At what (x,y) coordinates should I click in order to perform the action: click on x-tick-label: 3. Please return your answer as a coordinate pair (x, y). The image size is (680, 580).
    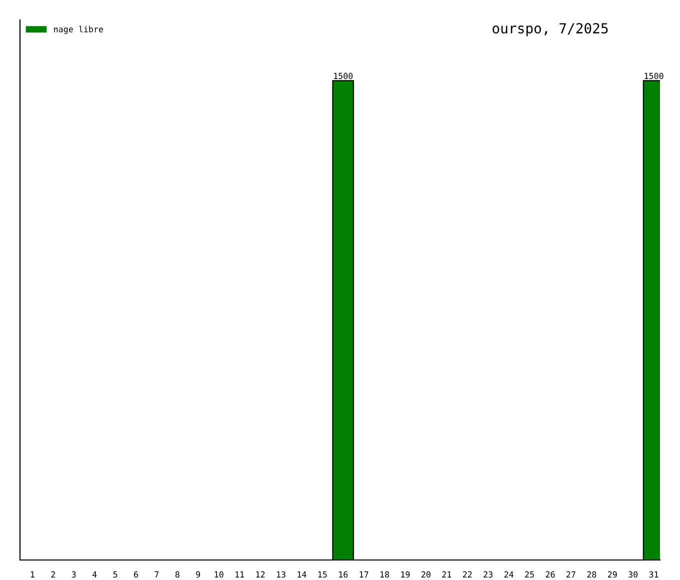
    Looking at the image, I should click on (74, 574).